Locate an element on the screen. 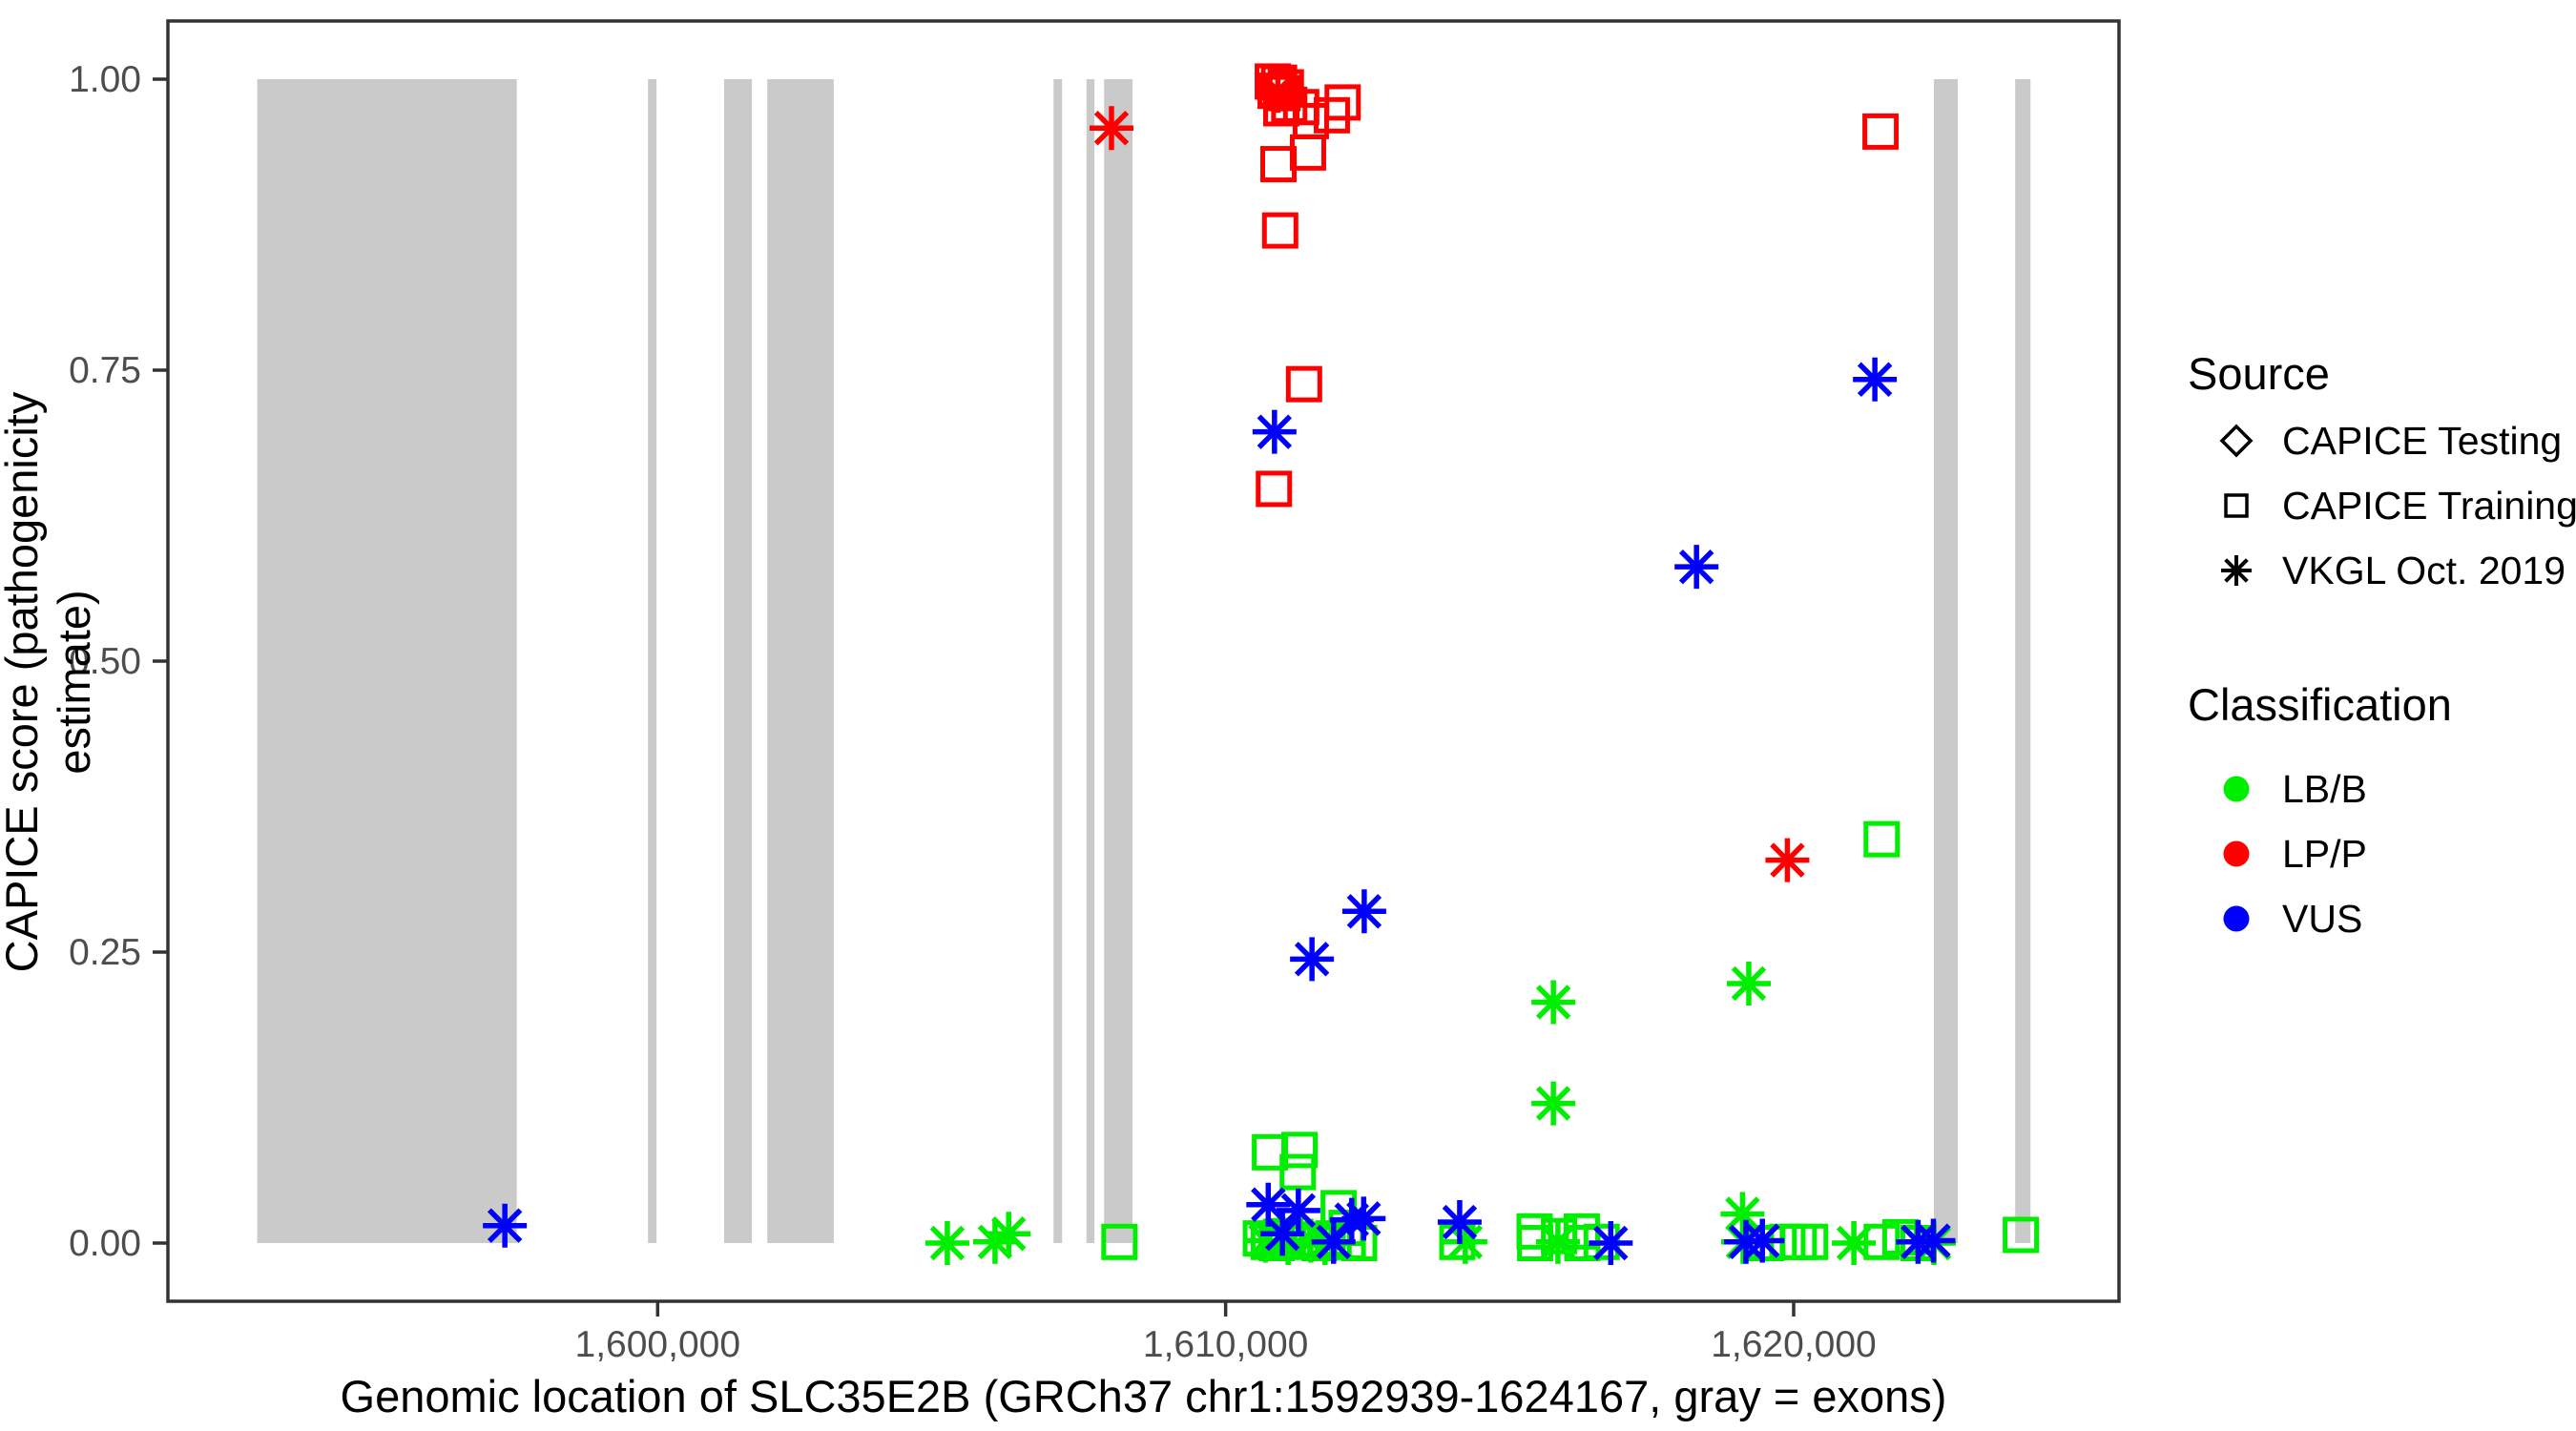 The width and height of the screenshot is (2576, 1431). legend-source-label: VKGL Oct. 2019 is located at coordinates (2424, 570).